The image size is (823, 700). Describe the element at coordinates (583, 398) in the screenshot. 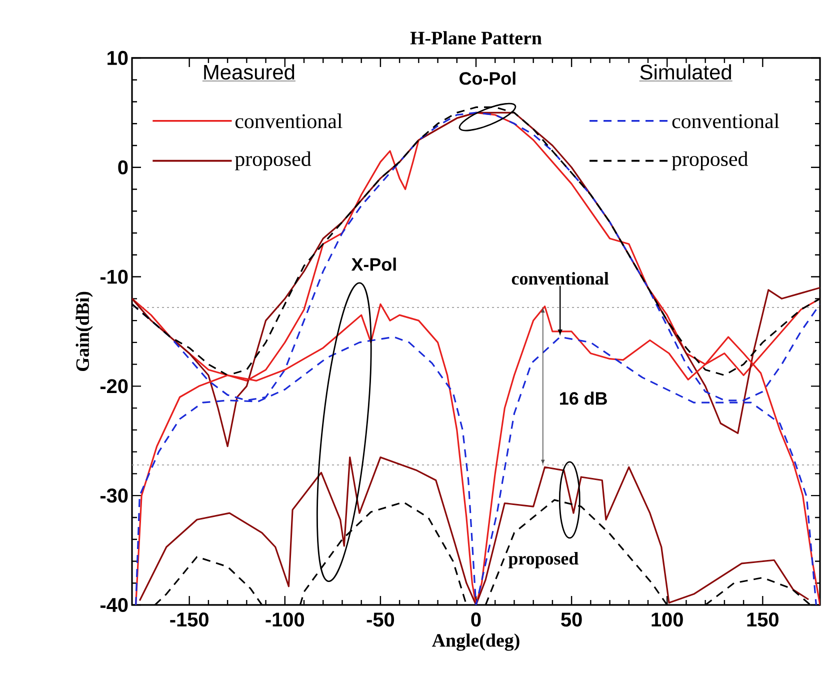

I see `annotation: 16 dB` at that location.